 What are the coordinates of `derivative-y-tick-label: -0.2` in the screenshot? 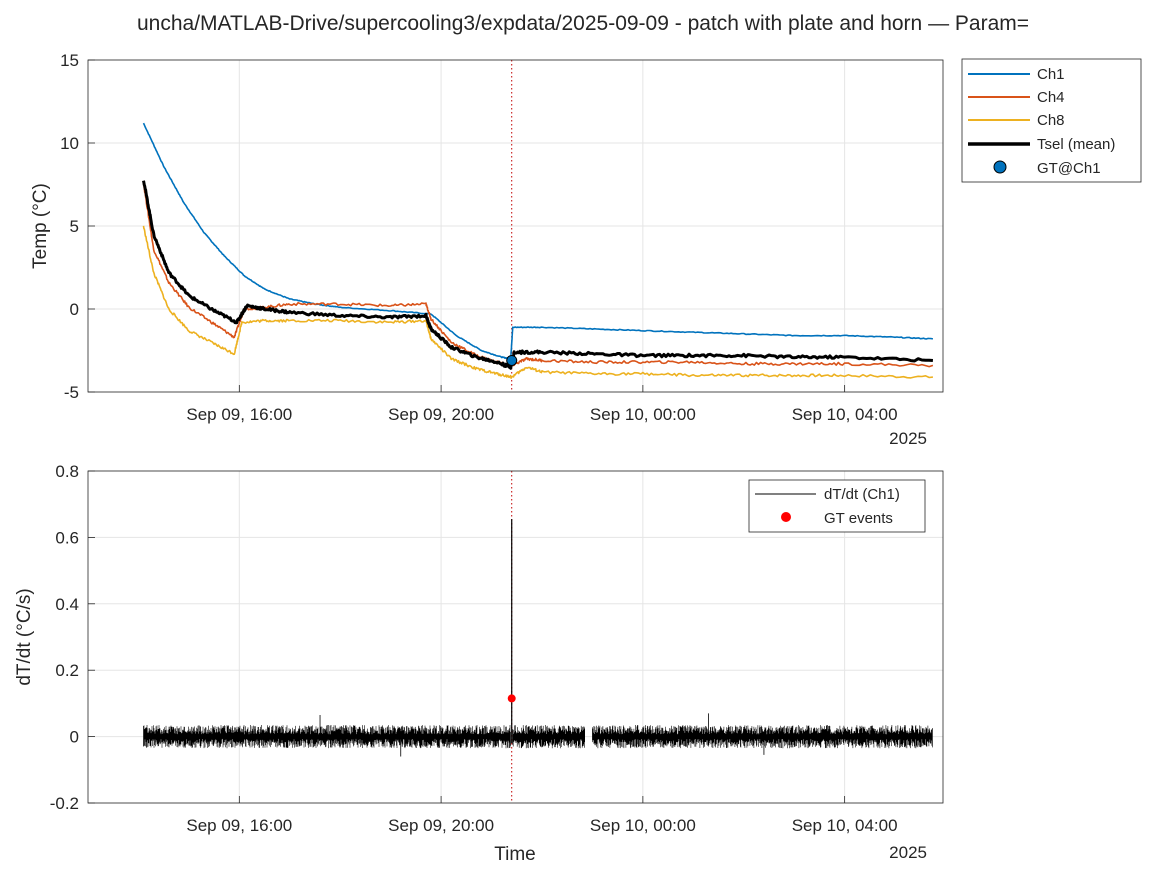 It's located at (64, 803).